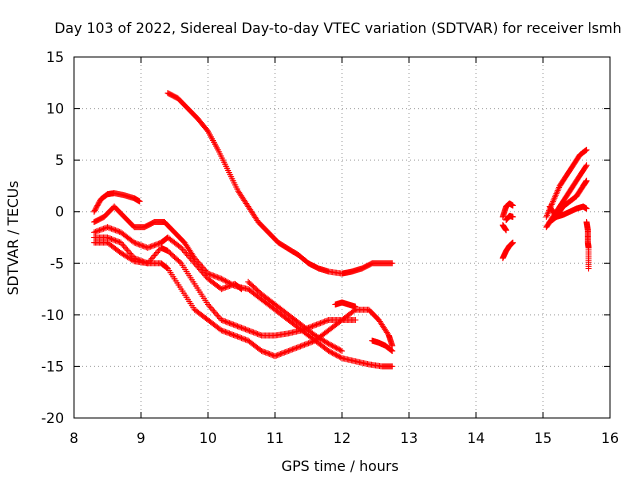 This screenshot has width=640, height=480. I want to click on y-tick-label: 0, so click(59, 213).